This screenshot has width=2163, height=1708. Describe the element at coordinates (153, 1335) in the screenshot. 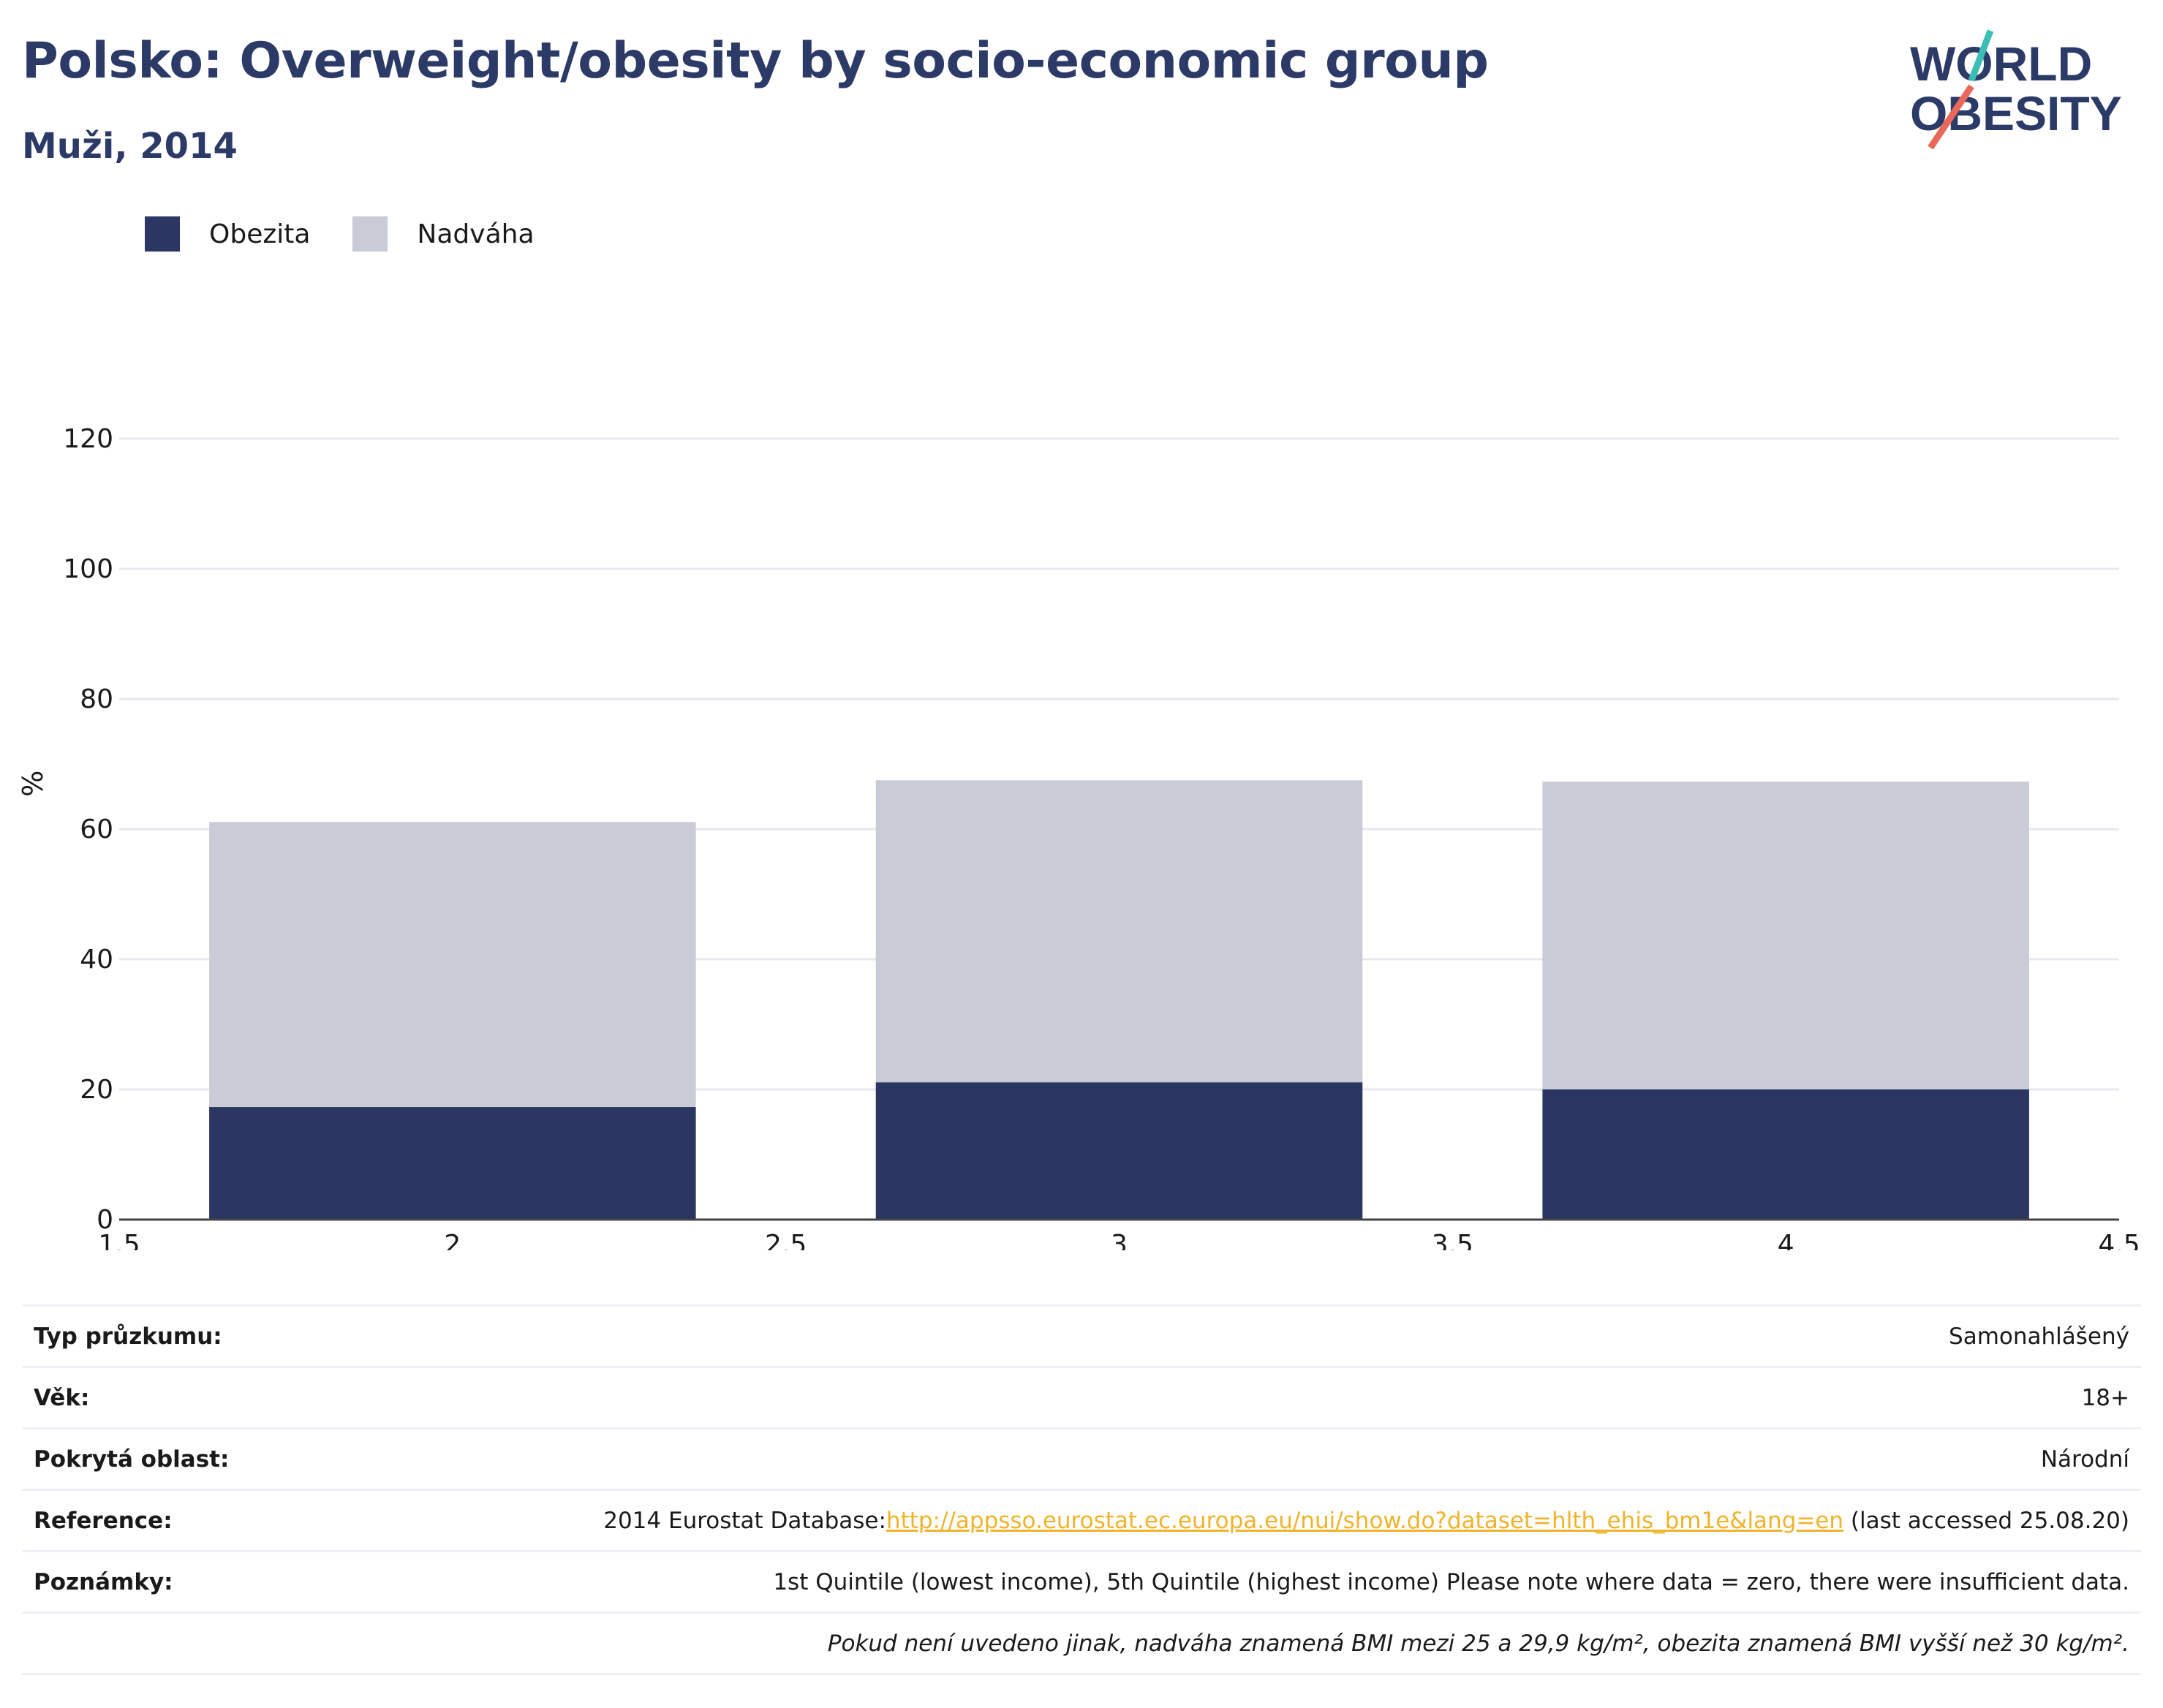

I see `info-key-survey-type: Typ průzkumu:` at that location.